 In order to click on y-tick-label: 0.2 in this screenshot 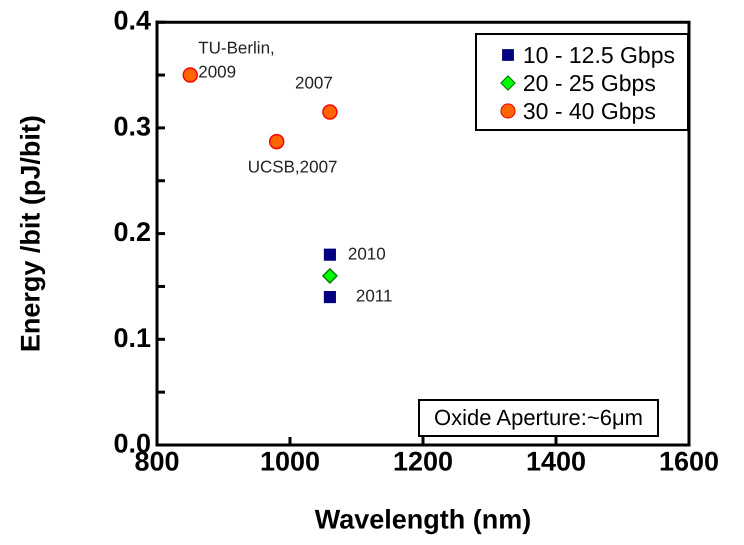, I will do `click(132, 232)`.